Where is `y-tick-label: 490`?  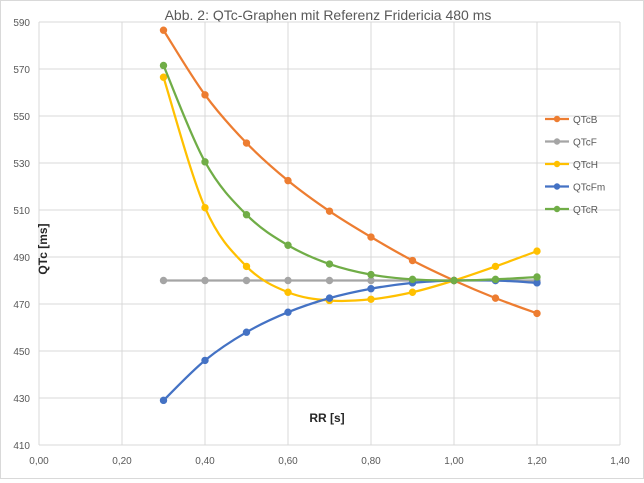 y-tick-label: 490 is located at coordinates (21, 258).